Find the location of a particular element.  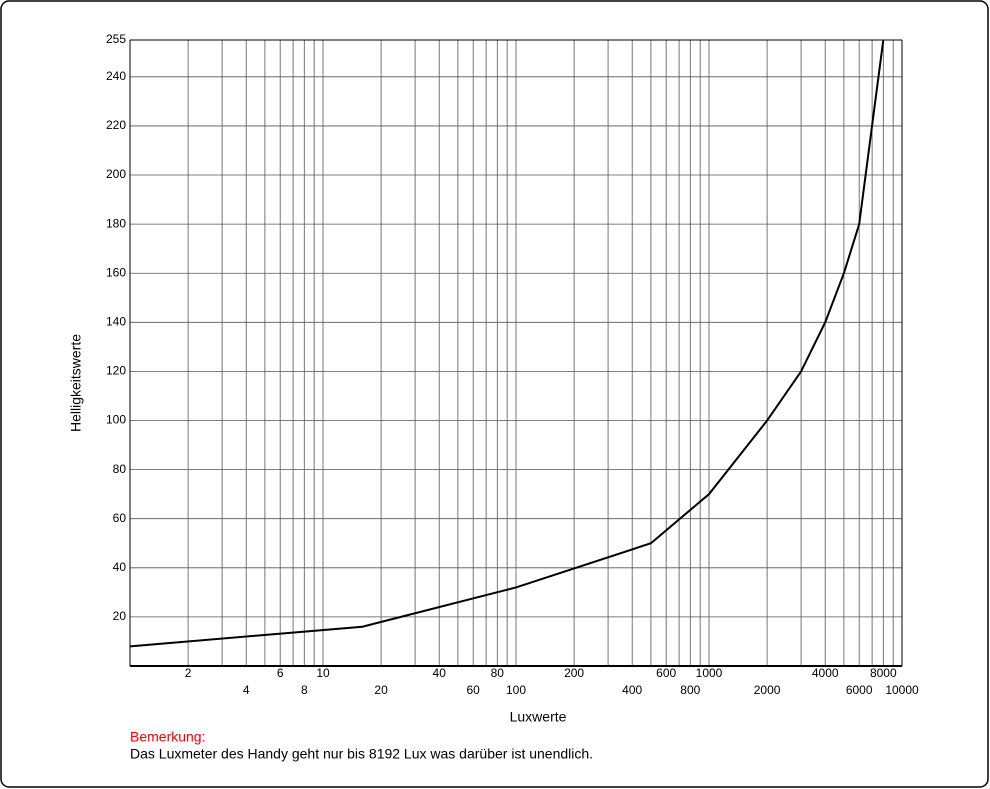

x-tick-label: 40 is located at coordinates (440, 673).